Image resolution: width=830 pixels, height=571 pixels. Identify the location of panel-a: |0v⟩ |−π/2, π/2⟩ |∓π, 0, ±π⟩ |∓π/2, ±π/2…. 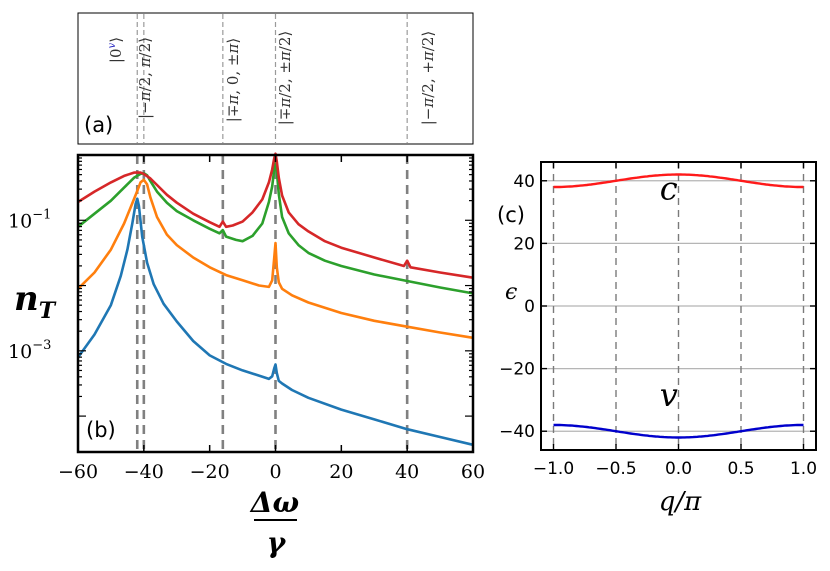
(275, 78).